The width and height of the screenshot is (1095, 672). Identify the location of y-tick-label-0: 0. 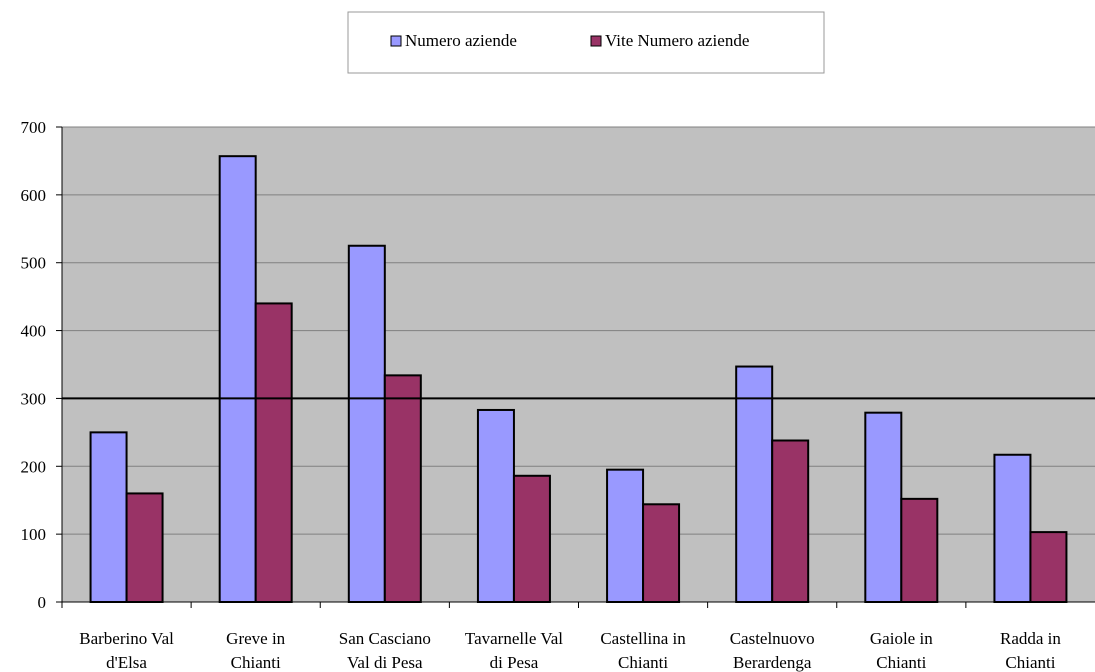
(42, 602).